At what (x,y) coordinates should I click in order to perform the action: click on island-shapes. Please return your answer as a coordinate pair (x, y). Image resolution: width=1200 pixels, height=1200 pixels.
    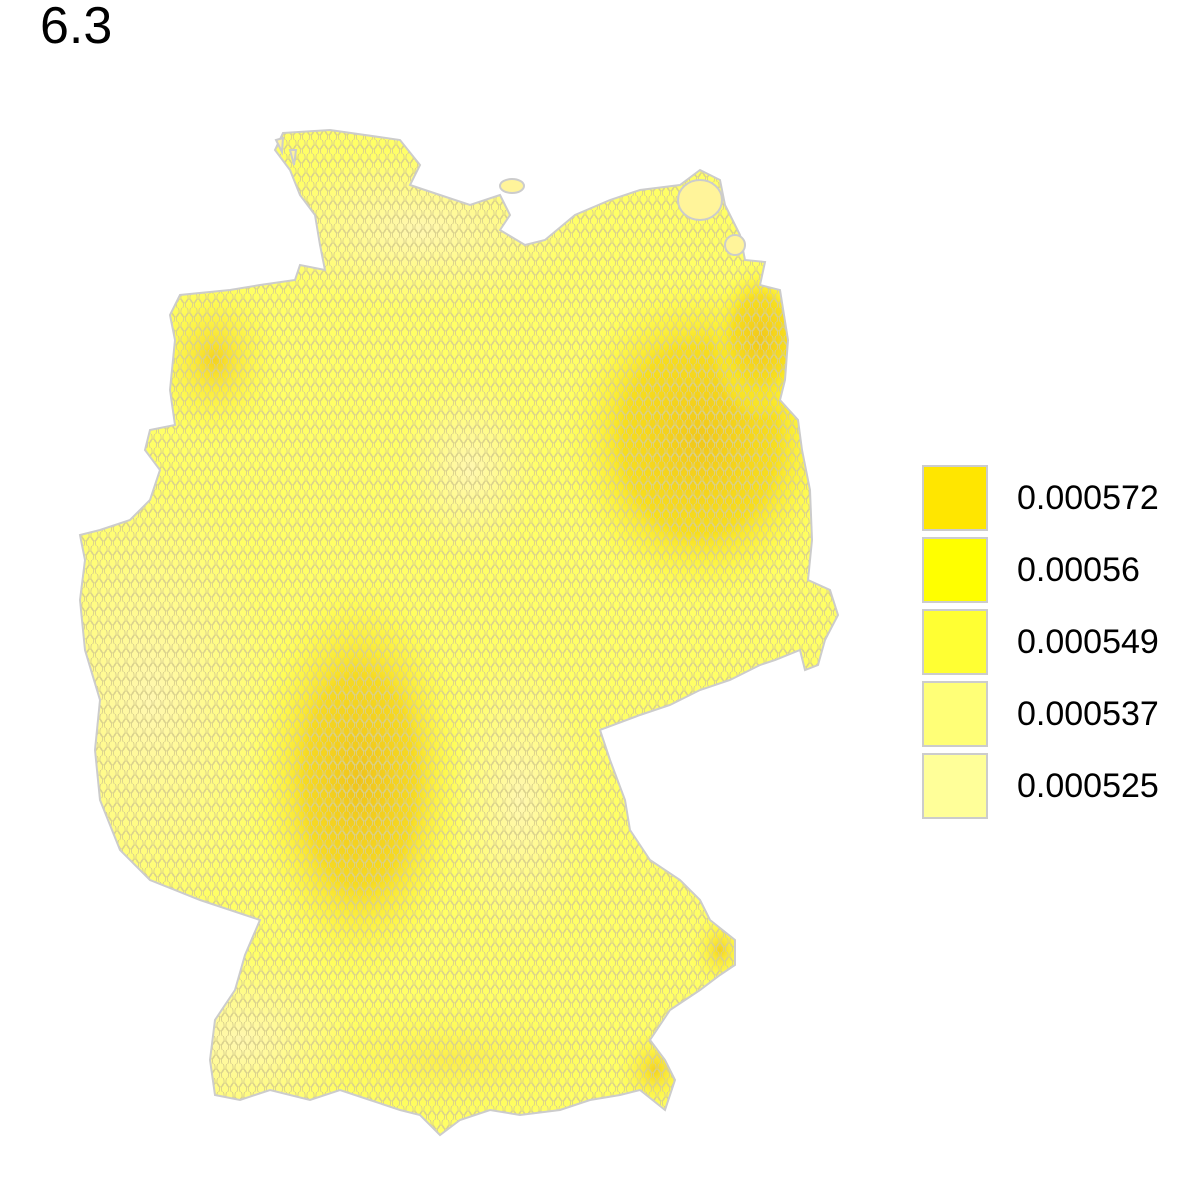
    Looking at the image, I should click on (510, 196).